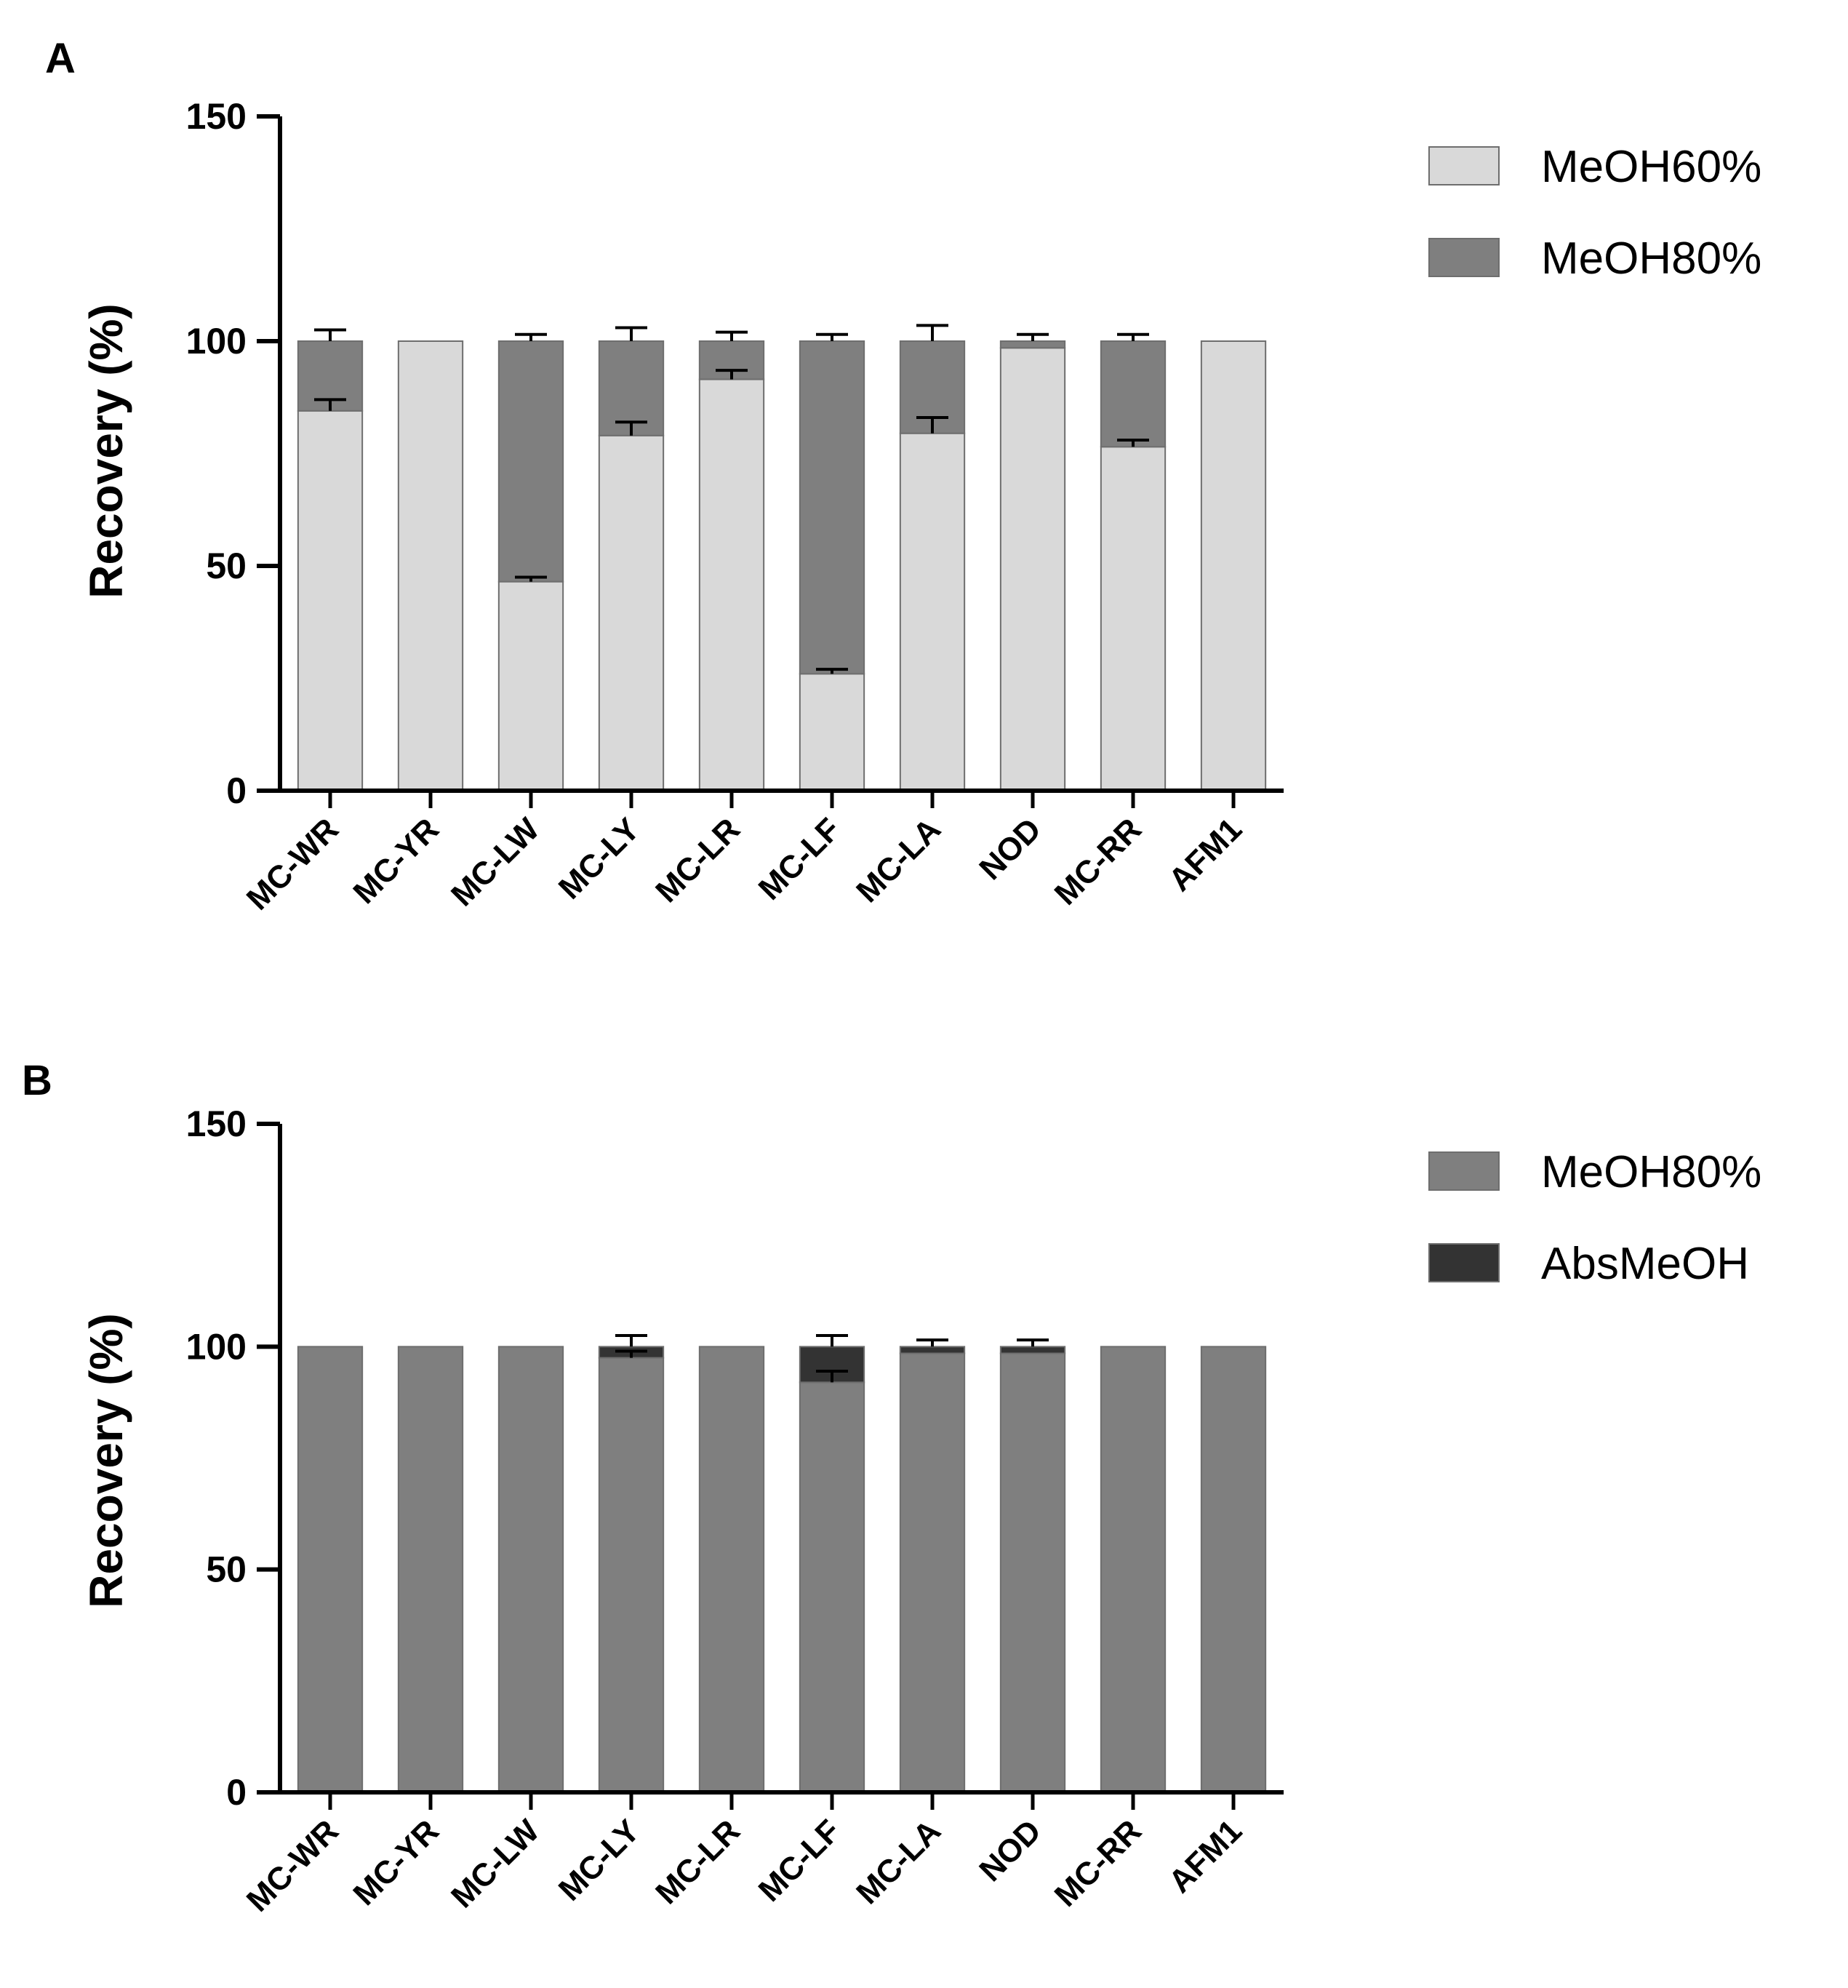 This screenshot has width=1848, height=1988. What do you see at coordinates (1651, 167) in the screenshot?
I see `legend-label: MeOH60%` at bounding box center [1651, 167].